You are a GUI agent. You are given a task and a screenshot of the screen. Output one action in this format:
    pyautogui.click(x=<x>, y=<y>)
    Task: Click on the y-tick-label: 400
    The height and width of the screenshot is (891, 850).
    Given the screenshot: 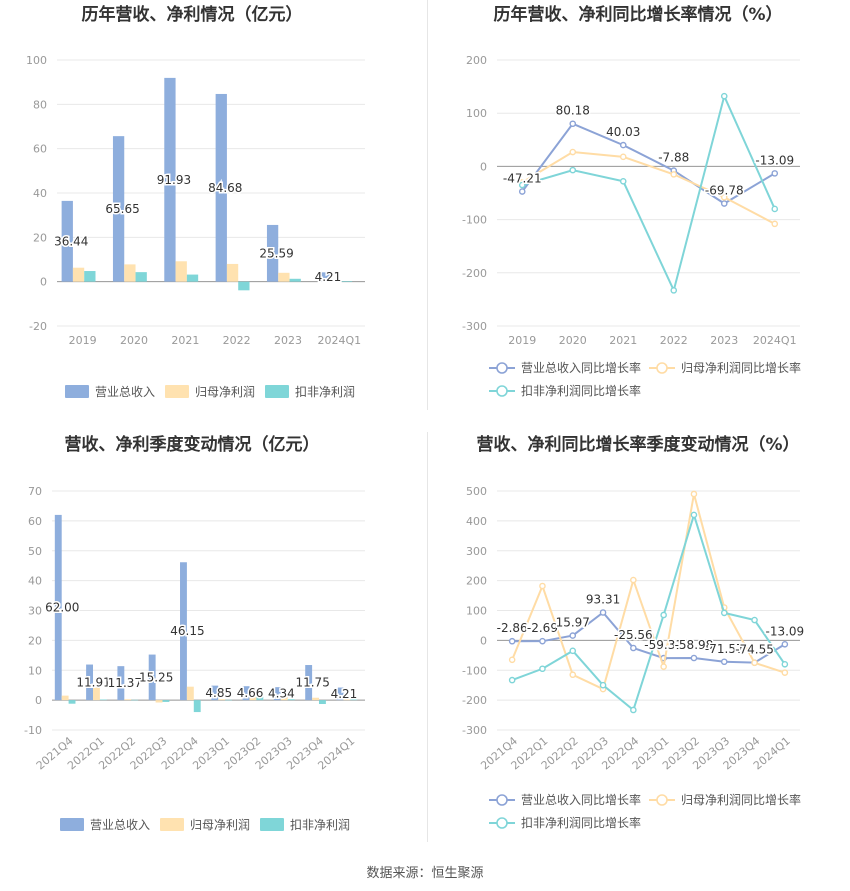 What is the action you would take?
    pyautogui.click(x=476, y=521)
    